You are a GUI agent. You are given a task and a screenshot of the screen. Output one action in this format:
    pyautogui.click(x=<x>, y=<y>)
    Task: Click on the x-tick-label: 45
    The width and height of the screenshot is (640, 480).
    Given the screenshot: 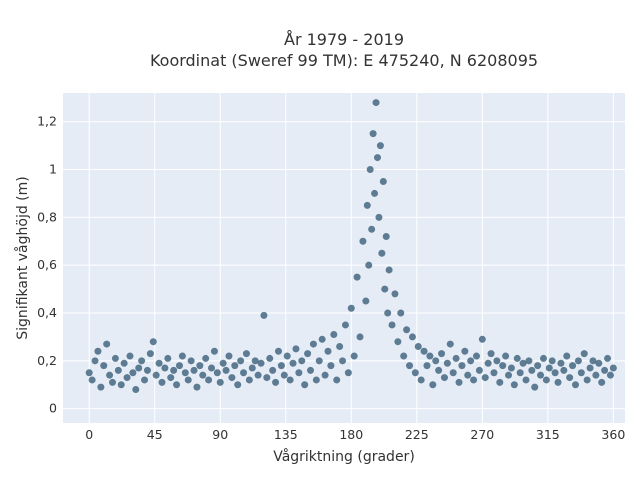 What is the action you would take?
    pyautogui.click(x=155, y=434)
    